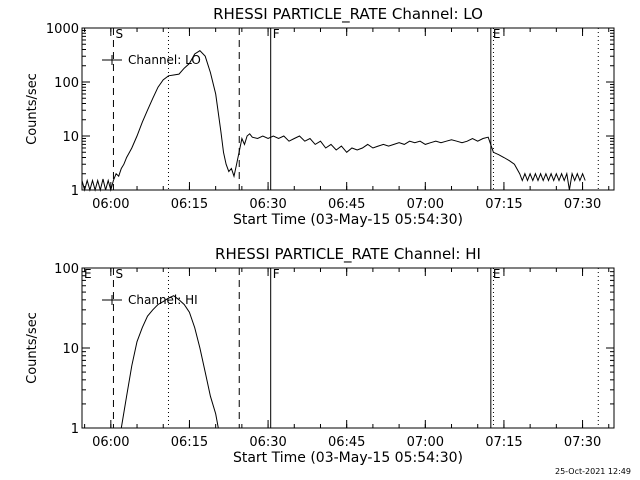  I want to click on timestamp-label: 25-Oct-2021 12:49, so click(593, 471).